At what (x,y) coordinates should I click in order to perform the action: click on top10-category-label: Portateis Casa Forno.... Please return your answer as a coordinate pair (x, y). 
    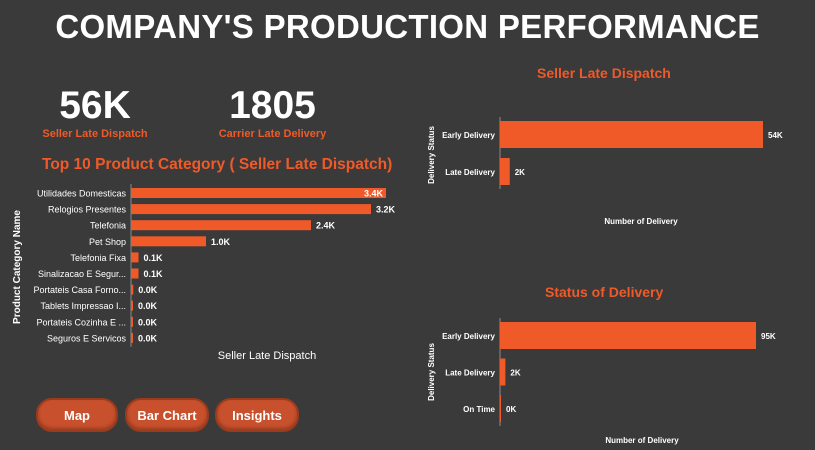
    Looking at the image, I should click on (79, 290).